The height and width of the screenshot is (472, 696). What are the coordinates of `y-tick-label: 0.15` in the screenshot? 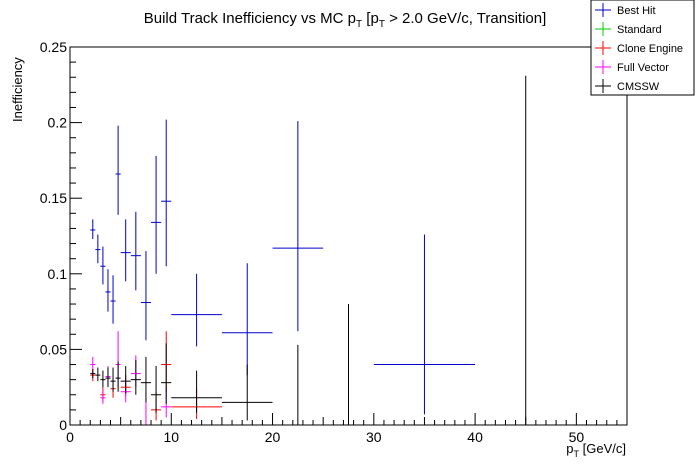 It's located at (53, 198).